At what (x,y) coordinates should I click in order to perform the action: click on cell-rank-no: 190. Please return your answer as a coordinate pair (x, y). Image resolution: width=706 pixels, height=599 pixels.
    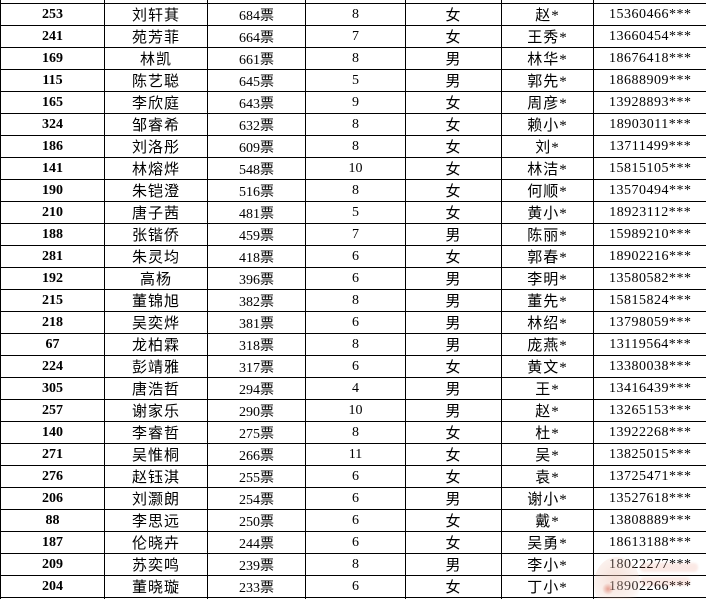
    Looking at the image, I should click on (52, 190).